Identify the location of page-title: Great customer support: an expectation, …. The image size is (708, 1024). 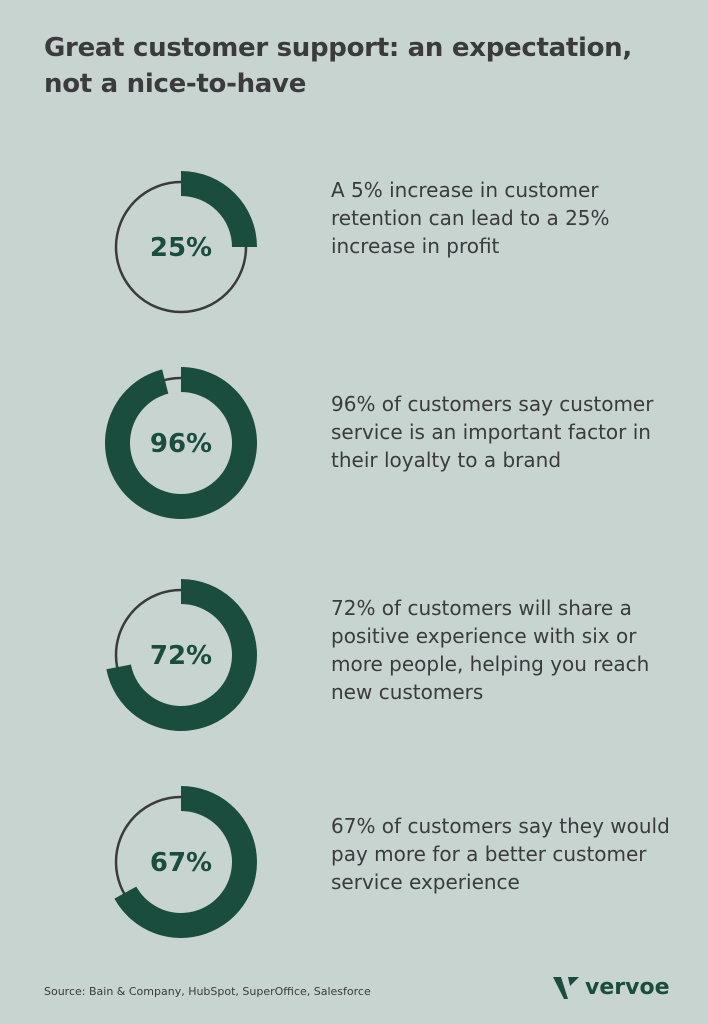
(338, 66).